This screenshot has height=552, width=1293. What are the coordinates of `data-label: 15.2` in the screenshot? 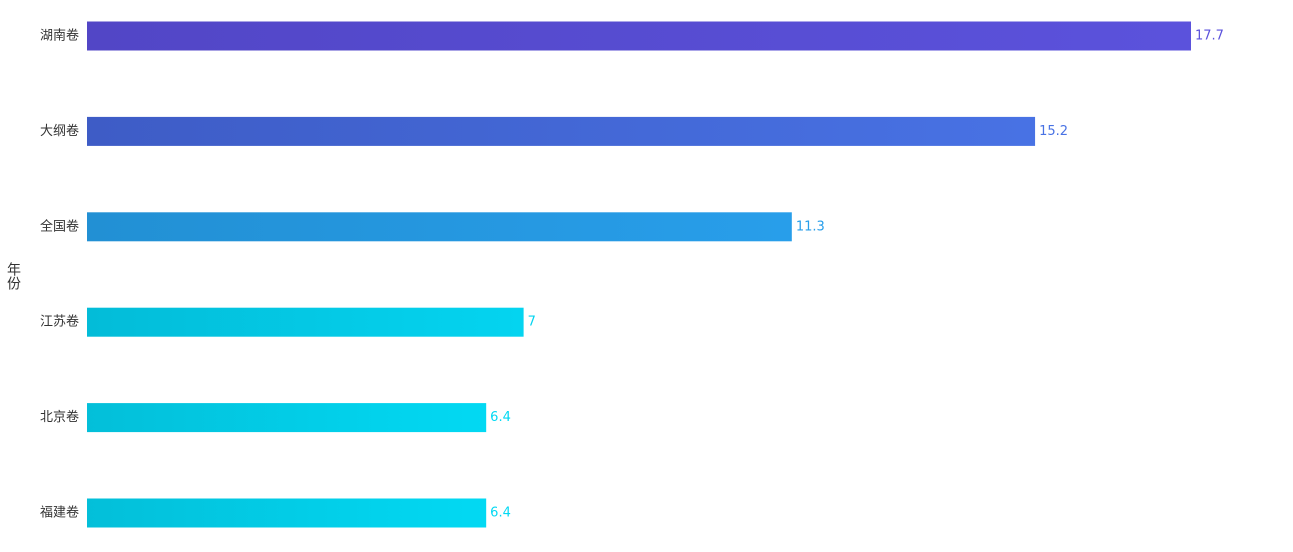 It's located at (1053, 131).